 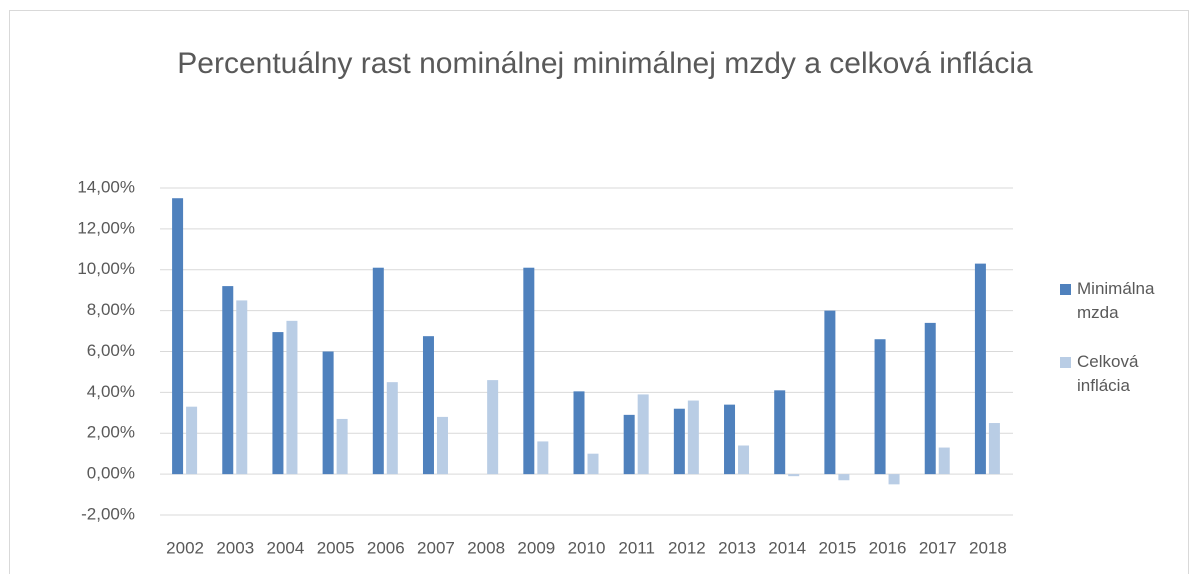 What do you see at coordinates (888, 547) in the screenshot?
I see `x-tick-label: 2016` at bounding box center [888, 547].